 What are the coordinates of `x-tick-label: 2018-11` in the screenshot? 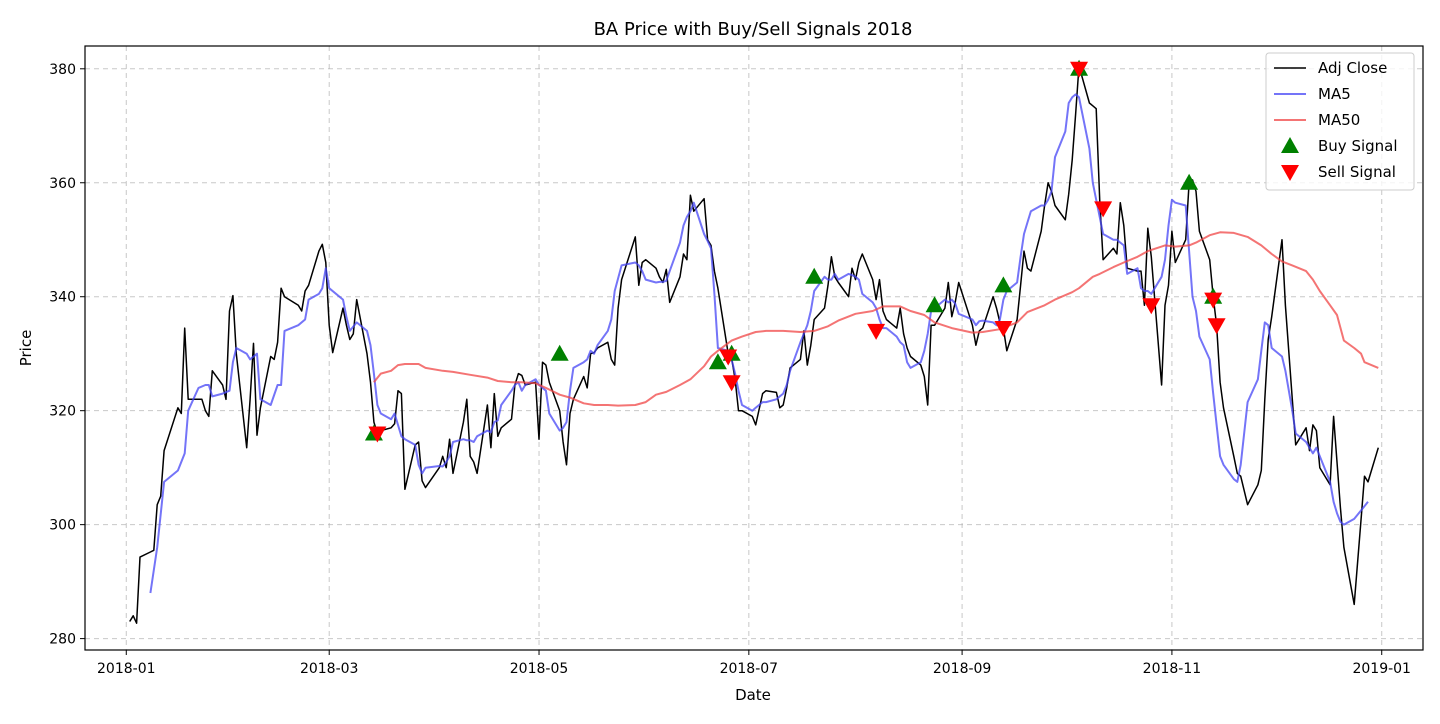 It's located at (1172, 669).